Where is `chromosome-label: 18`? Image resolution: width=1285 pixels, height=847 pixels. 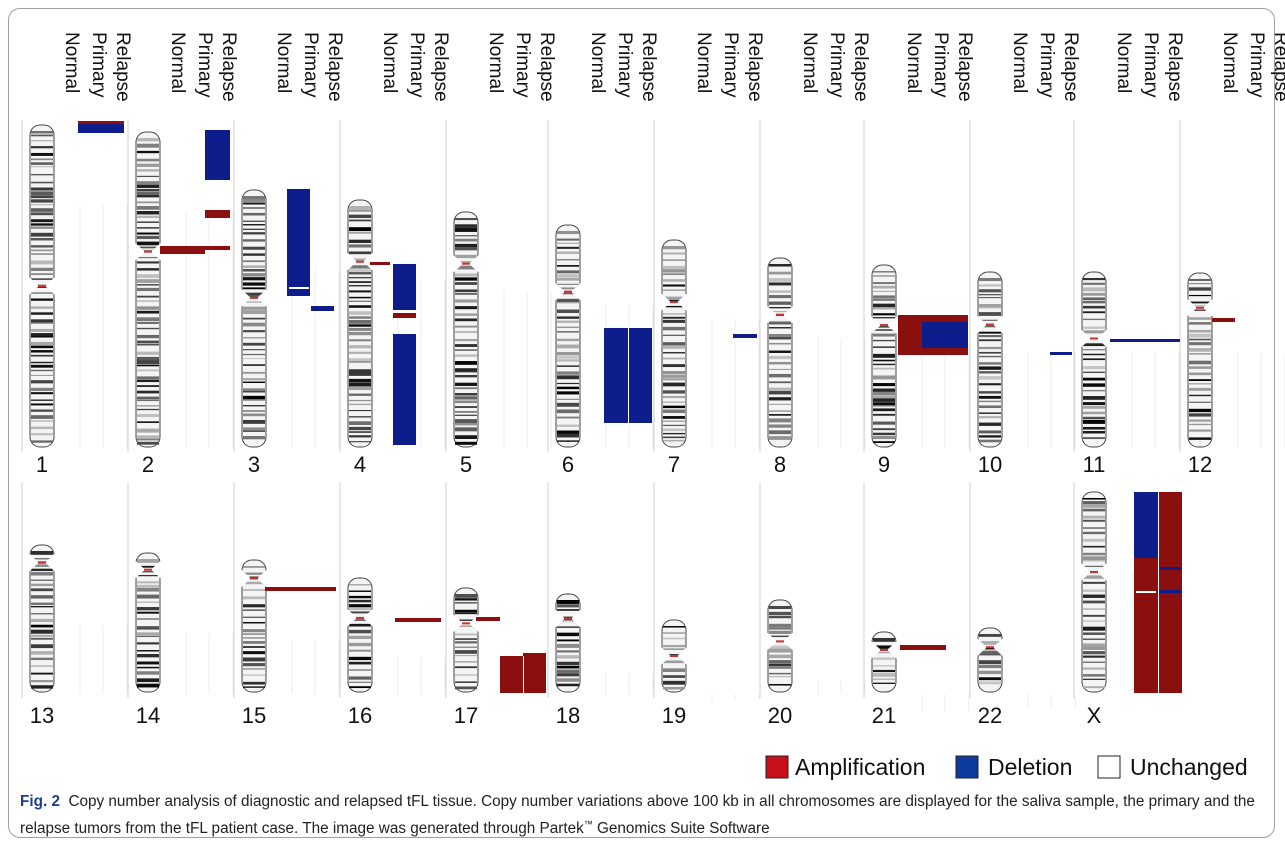 chromosome-label: 18 is located at coordinates (568, 715).